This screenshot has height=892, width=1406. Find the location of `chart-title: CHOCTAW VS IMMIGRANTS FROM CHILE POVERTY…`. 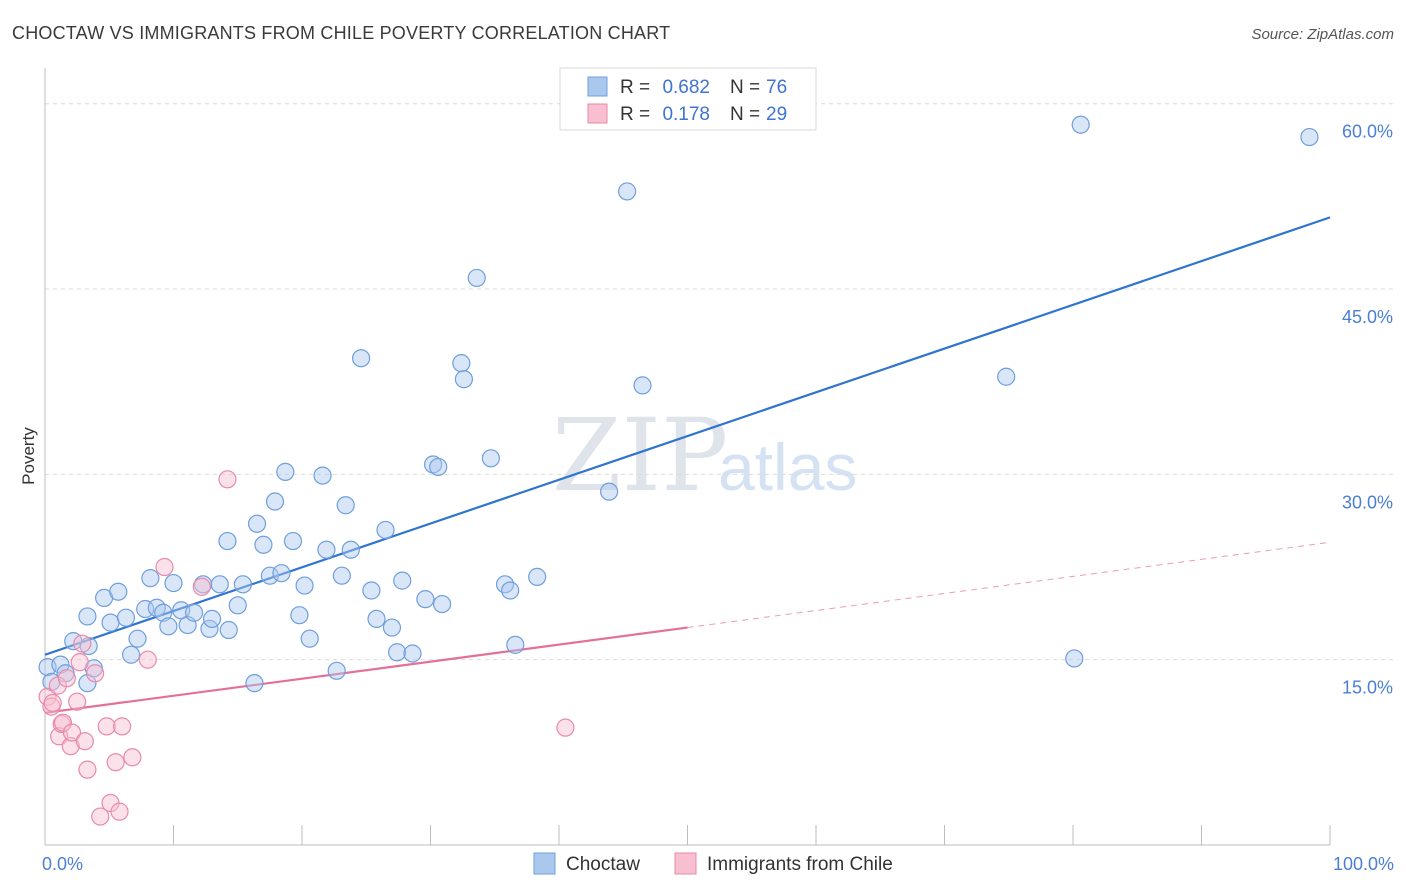

chart-title: CHOCTAW VS IMMIGRANTS FROM CHILE POVERTY… is located at coordinates (341, 33).